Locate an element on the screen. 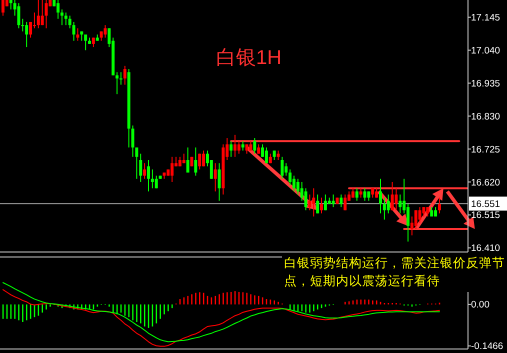 The image size is (507, 353). ref-line-label: 16.551 is located at coordinates (485, 204).